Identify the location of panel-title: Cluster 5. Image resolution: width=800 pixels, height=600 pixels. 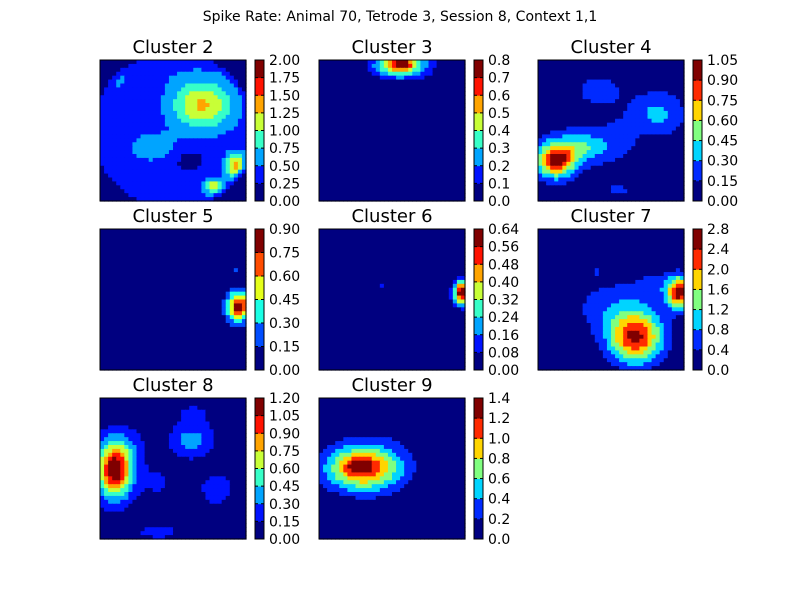
(172, 216).